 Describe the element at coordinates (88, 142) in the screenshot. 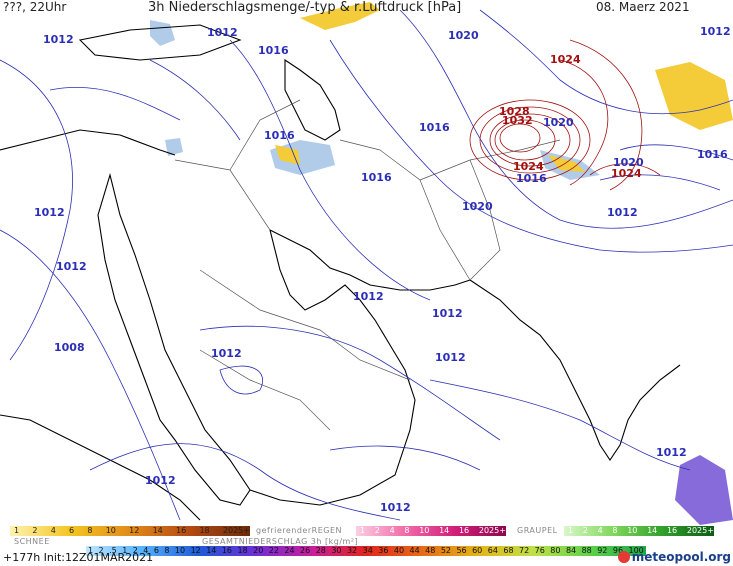

I see `mediterranean-coast` at that location.